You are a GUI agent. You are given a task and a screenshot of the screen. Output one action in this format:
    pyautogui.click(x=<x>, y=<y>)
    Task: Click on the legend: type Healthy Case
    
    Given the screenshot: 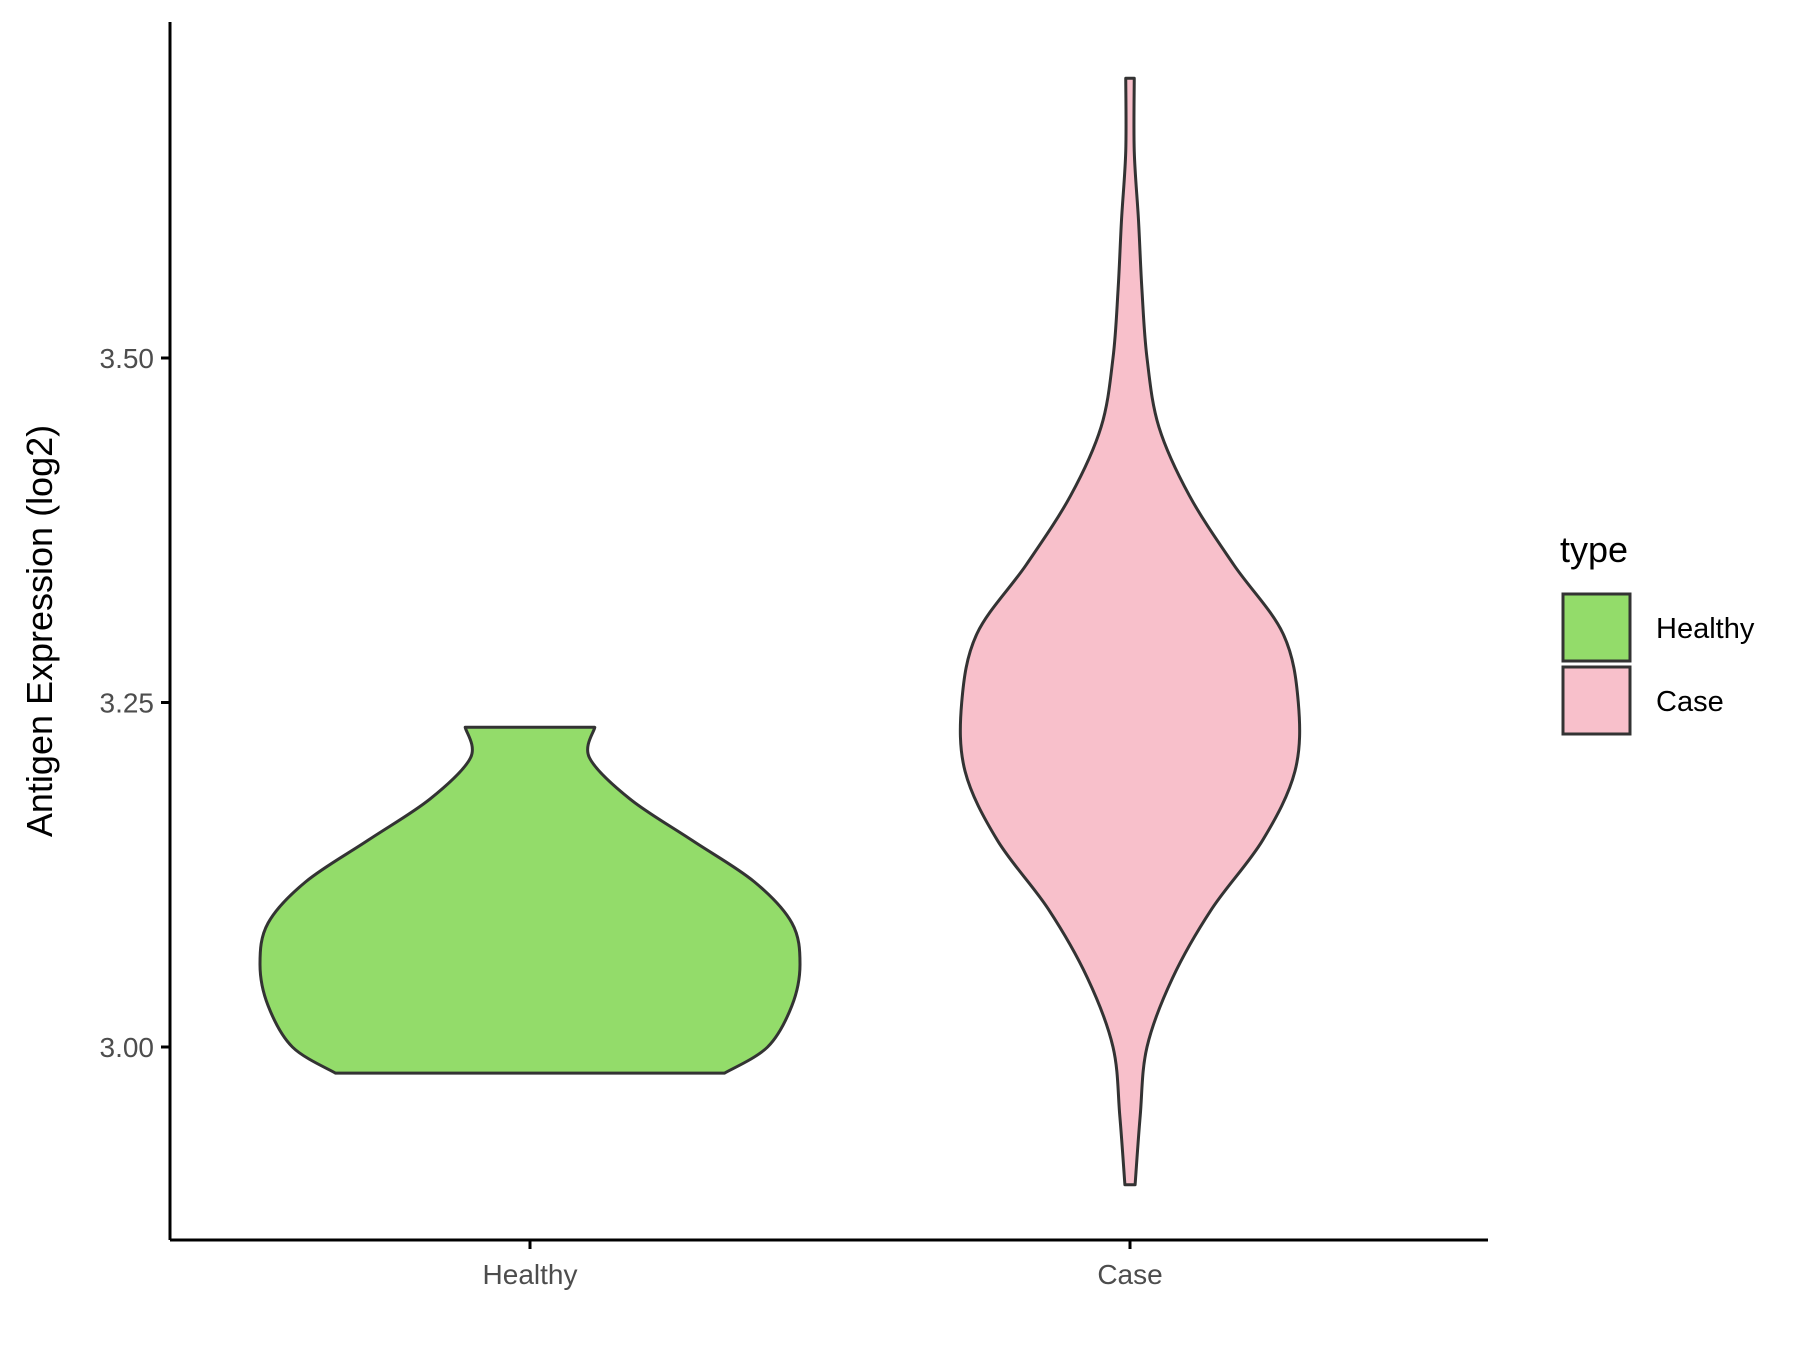 What is the action you would take?
    pyautogui.click(x=1657, y=632)
    